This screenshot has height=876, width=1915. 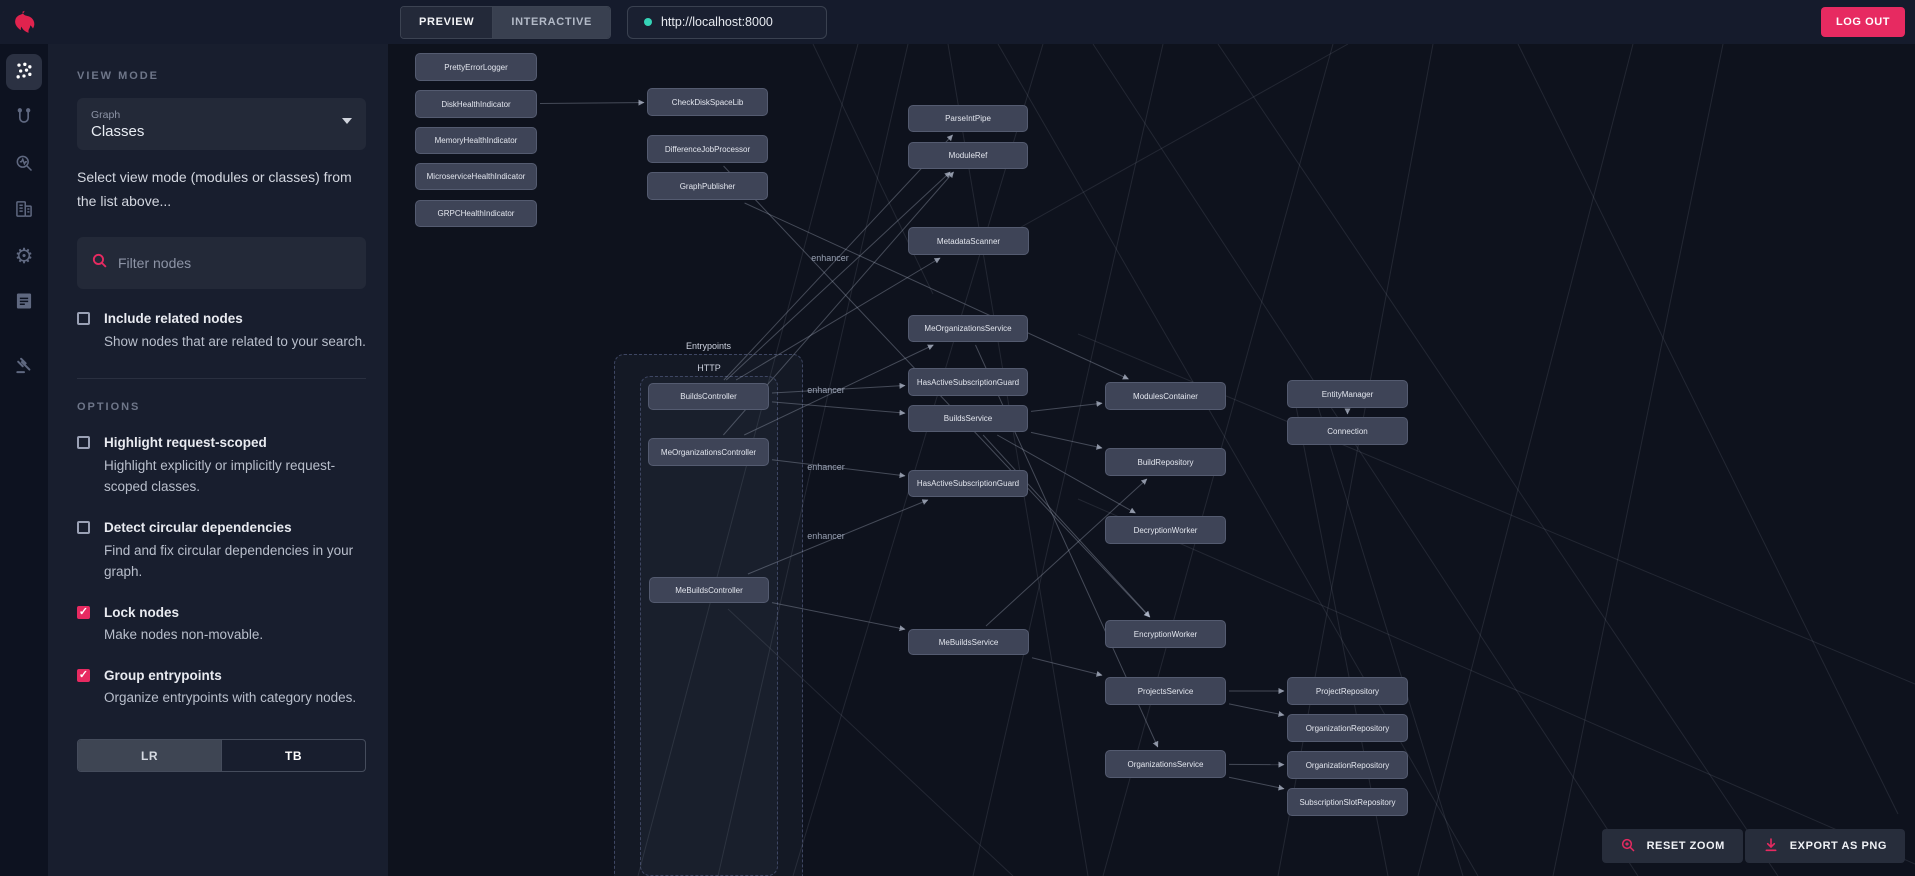 I want to click on url-display: http://localhost:8000, so click(x=726, y=22).